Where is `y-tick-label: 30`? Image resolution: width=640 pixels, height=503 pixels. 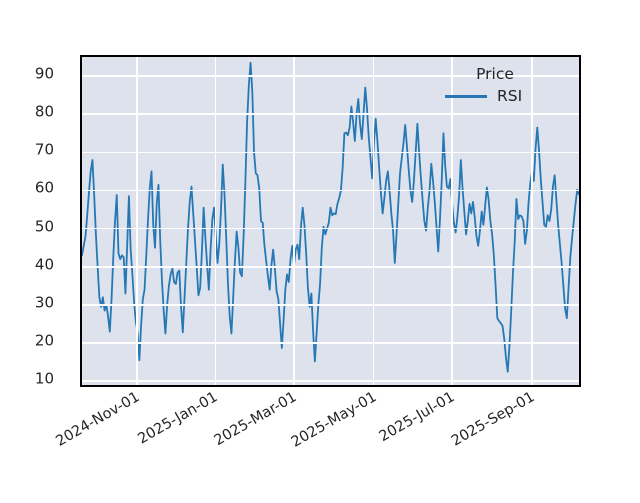 y-tick-label: 30 is located at coordinates (44, 302).